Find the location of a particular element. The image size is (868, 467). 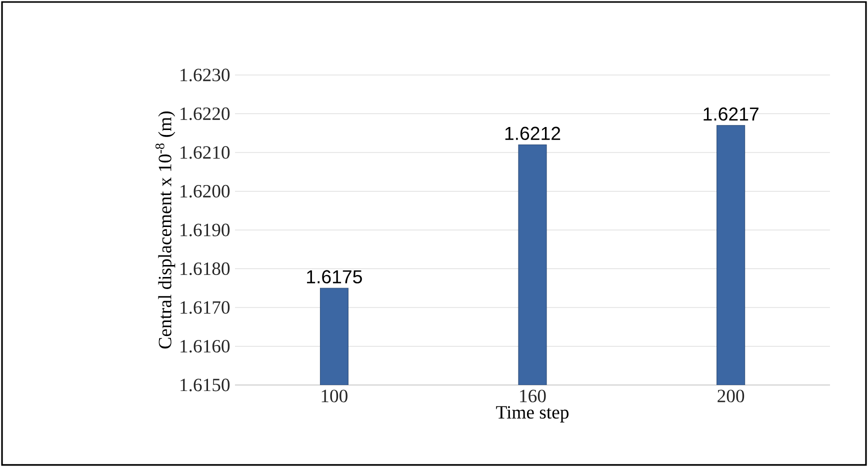

x-tick-label: 160 is located at coordinates (533, 396).